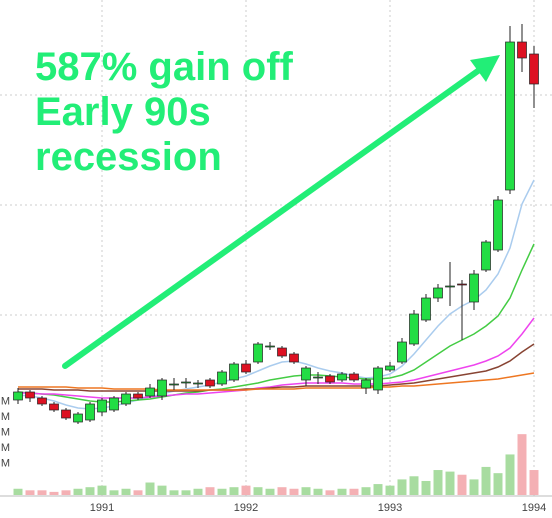  I want to click on x-tick-label: 1994, so click(534, 508).